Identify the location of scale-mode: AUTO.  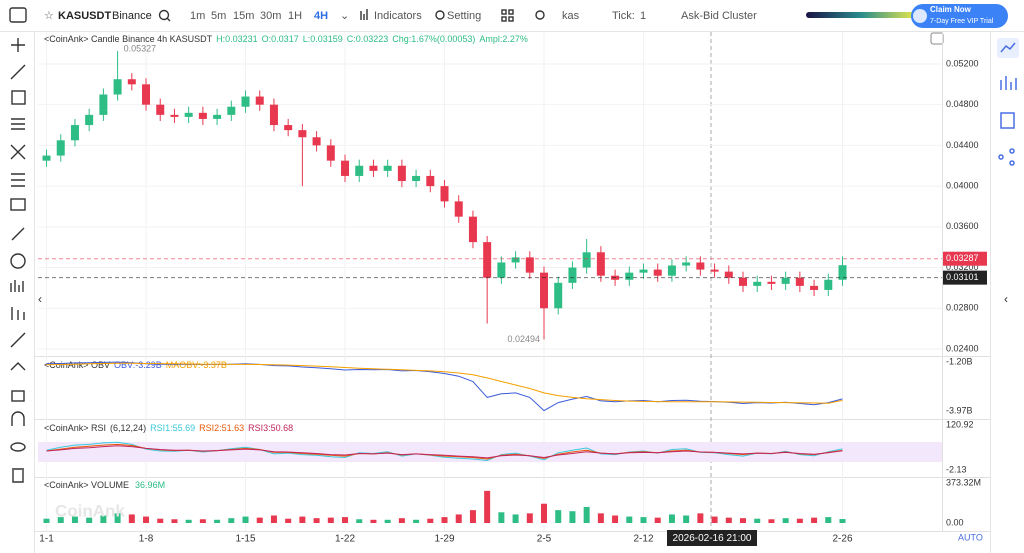
(970, 537).